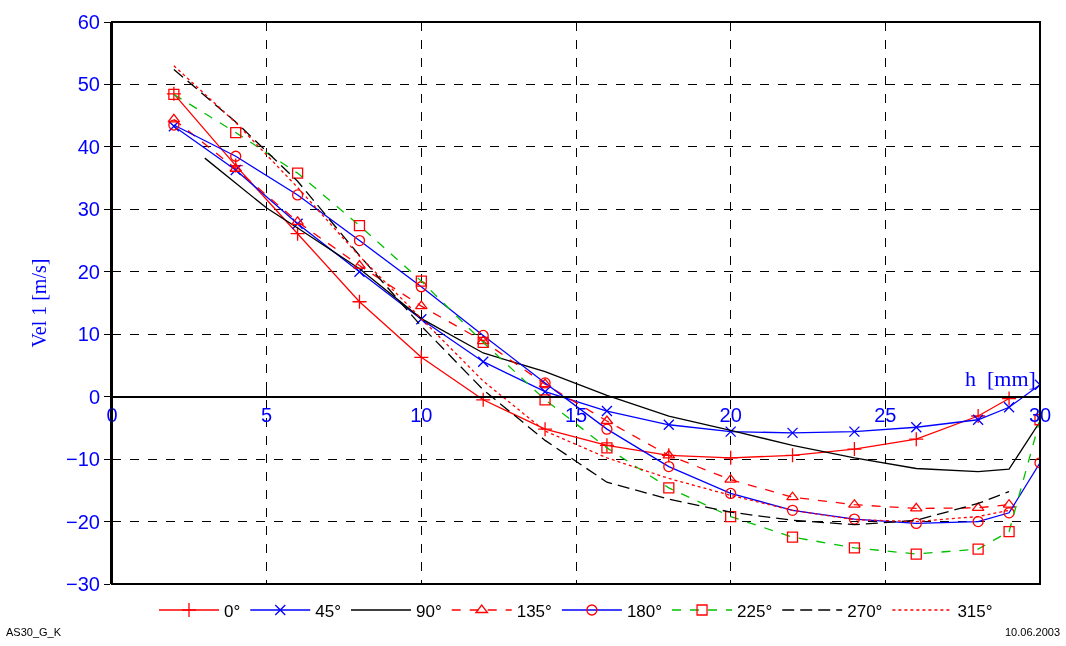  What do you see at coordinates (88, 22) in the screenshot?
I see `y-tick-label: 60` at bounding box center [88, 22].